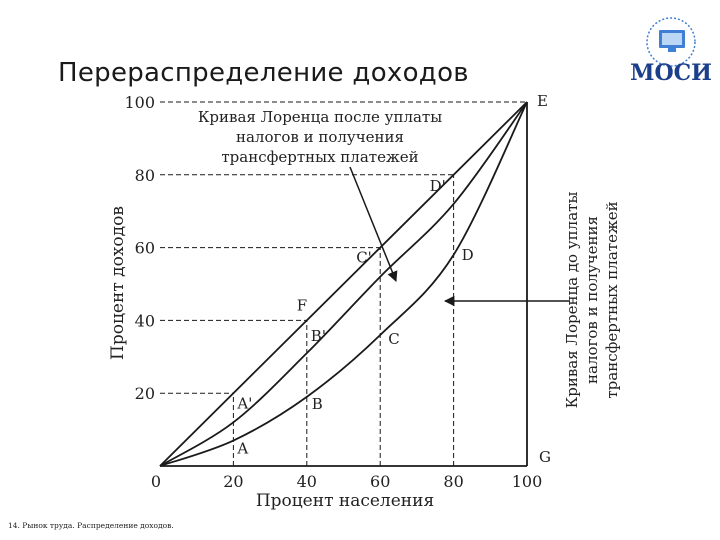 The image size is (720, 540). I want to click on y-tick-label-40: 40, so click(145, 320).